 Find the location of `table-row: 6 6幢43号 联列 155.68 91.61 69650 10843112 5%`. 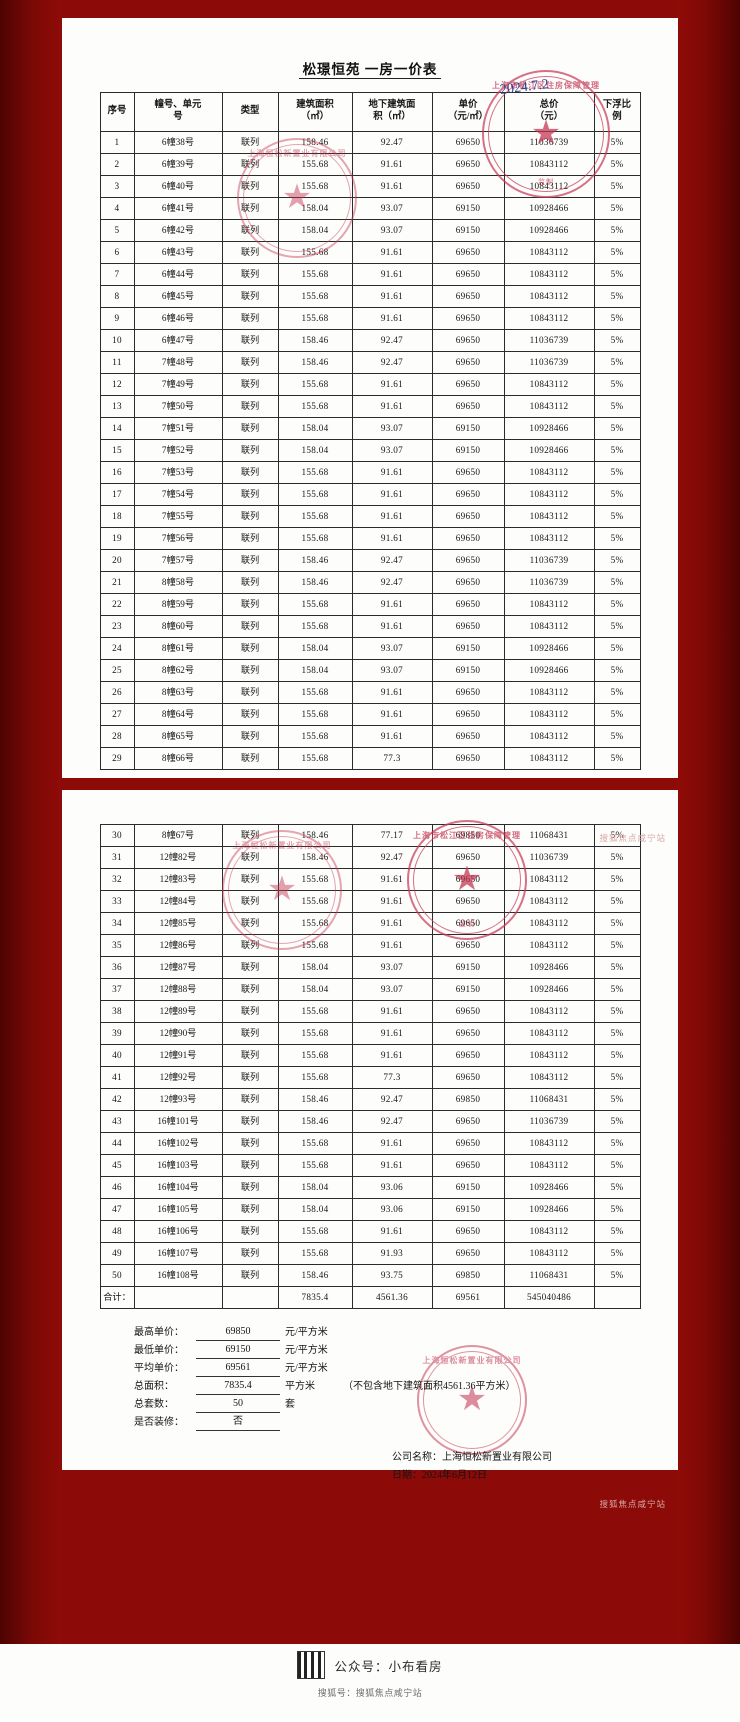

table-row: 6 6幢43号 联列 155.68 91.61 69650 10843112 5% is located at coordinates (370, 252).